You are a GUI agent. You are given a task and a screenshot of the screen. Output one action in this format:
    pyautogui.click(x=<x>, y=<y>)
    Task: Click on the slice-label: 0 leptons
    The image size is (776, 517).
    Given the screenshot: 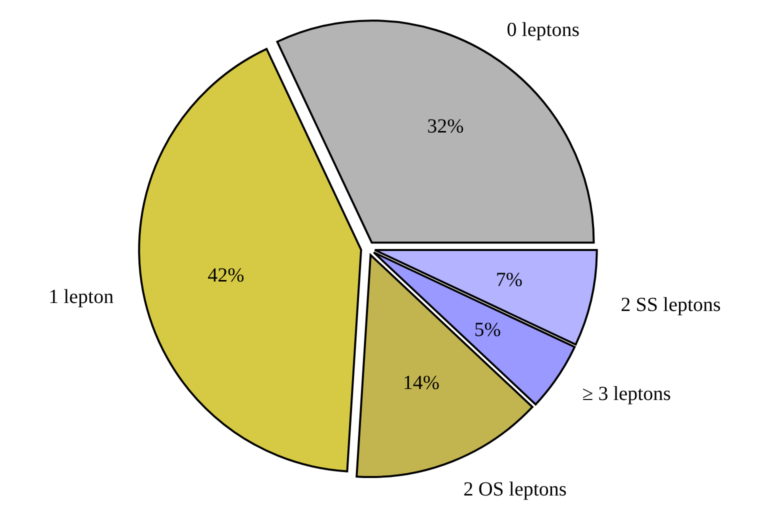 What is the action you would take?
    pyautogui.click(x=543, y=29)
    